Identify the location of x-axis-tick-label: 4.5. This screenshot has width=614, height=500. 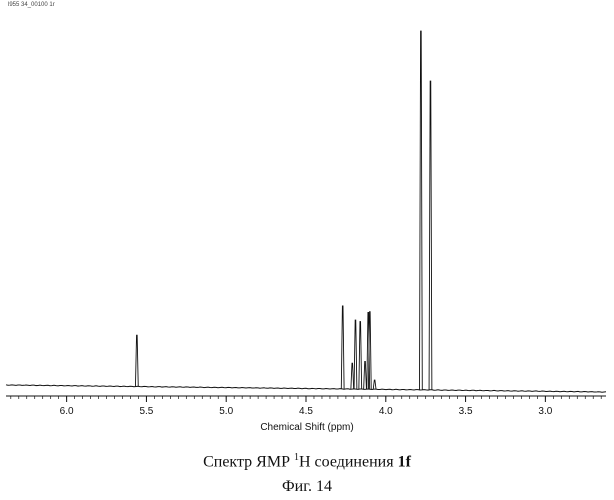
(306, 411).